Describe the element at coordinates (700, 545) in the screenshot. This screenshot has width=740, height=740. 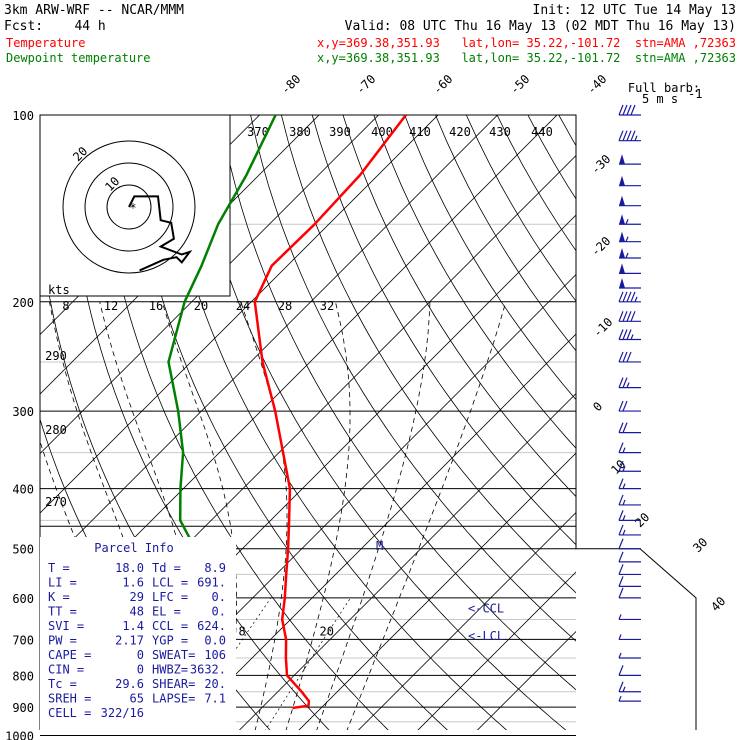
I see `isotherm-label: 30` at that location.